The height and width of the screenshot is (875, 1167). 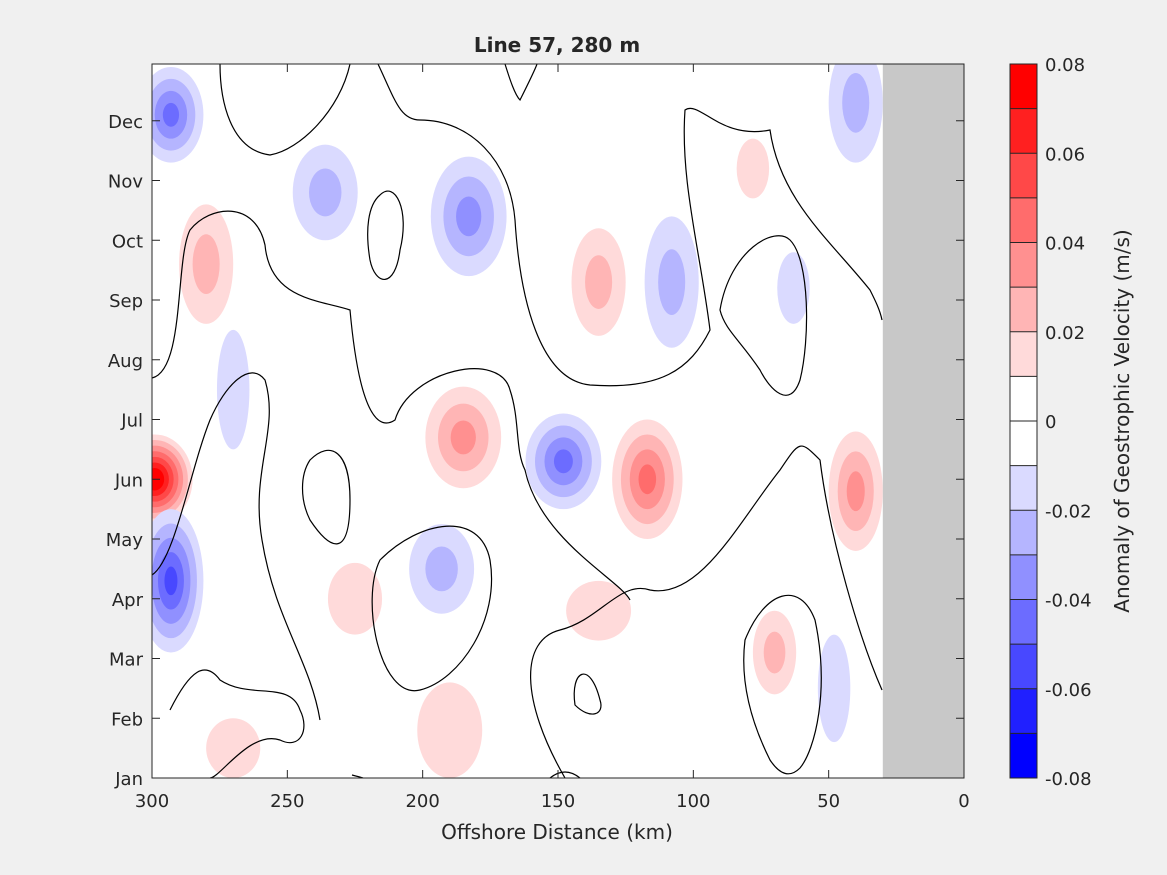 I want to click on colorbar-label: Anomaly of Geostrophic Velocity (m/s), so click(x=1122, y=420).